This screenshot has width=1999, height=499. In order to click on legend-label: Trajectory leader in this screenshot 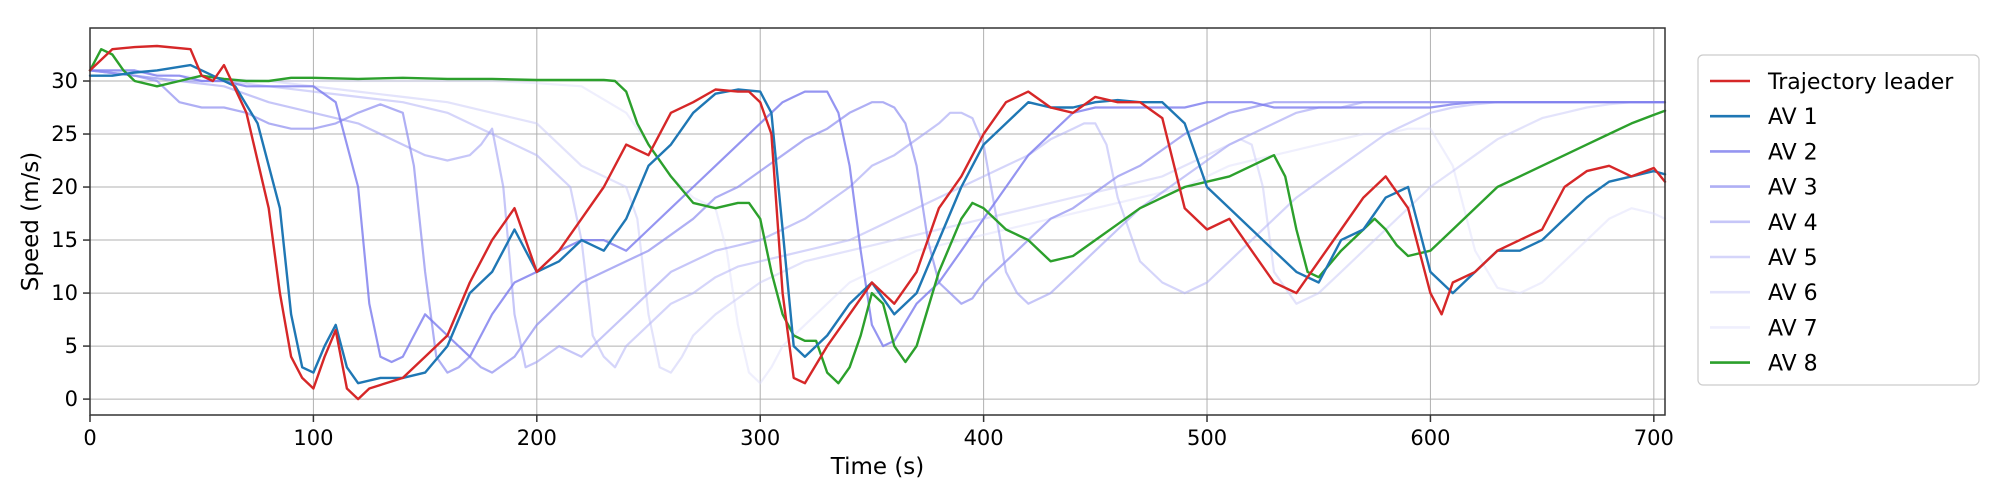, I will do `click(1860, 82)`.